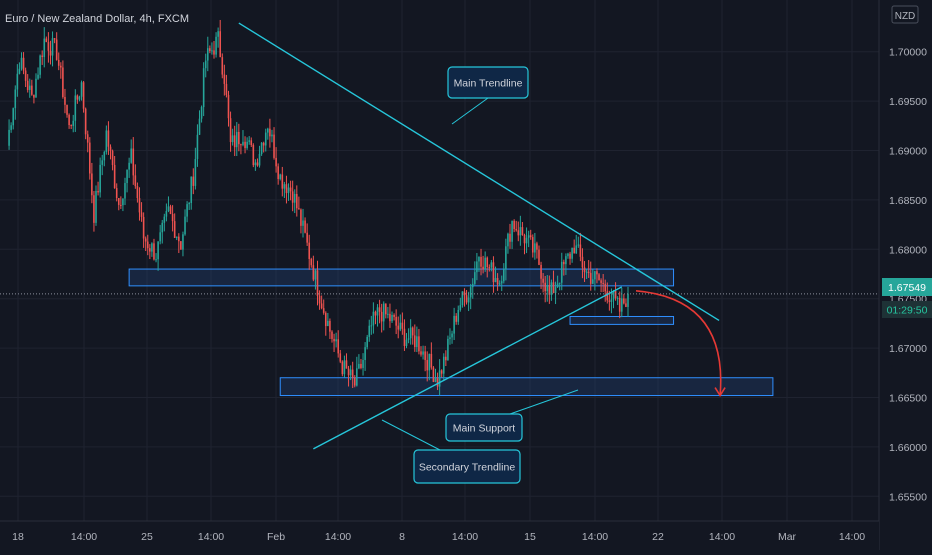 The height and width of the screenshot is (555, 932). I want to click on currency-badge-box, so click(905, 14).